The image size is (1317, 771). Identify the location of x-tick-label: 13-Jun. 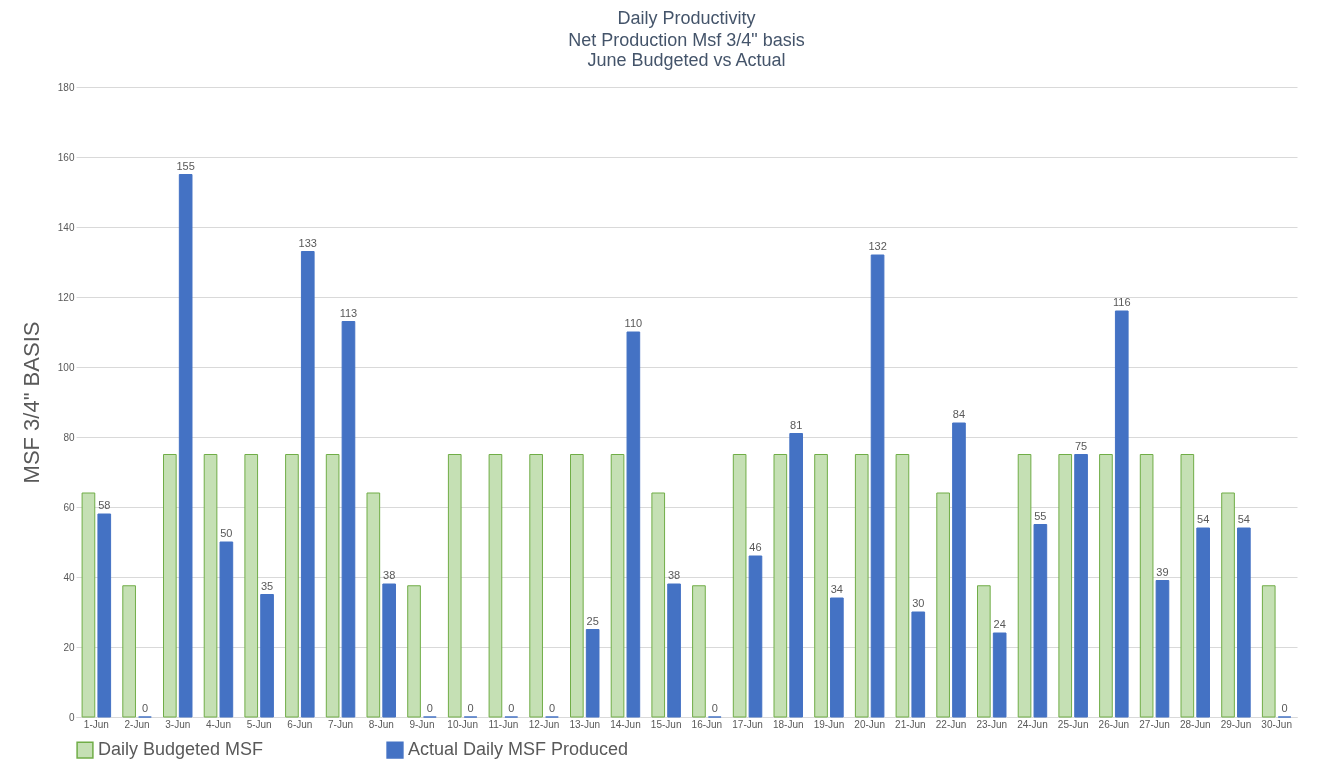
(585, 724).